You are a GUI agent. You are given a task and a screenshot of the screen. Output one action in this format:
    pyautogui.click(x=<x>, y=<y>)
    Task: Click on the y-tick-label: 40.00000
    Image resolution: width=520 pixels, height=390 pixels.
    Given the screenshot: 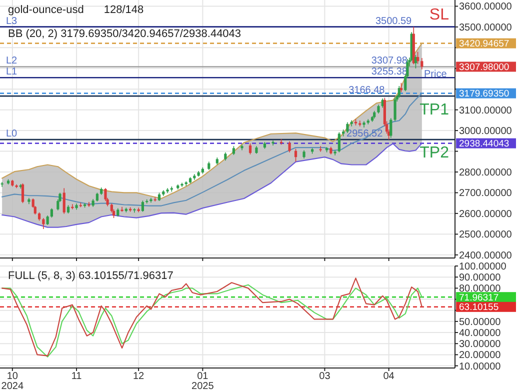 What is the action you would take?
    pyautogui.click(x=480, y=334)
    